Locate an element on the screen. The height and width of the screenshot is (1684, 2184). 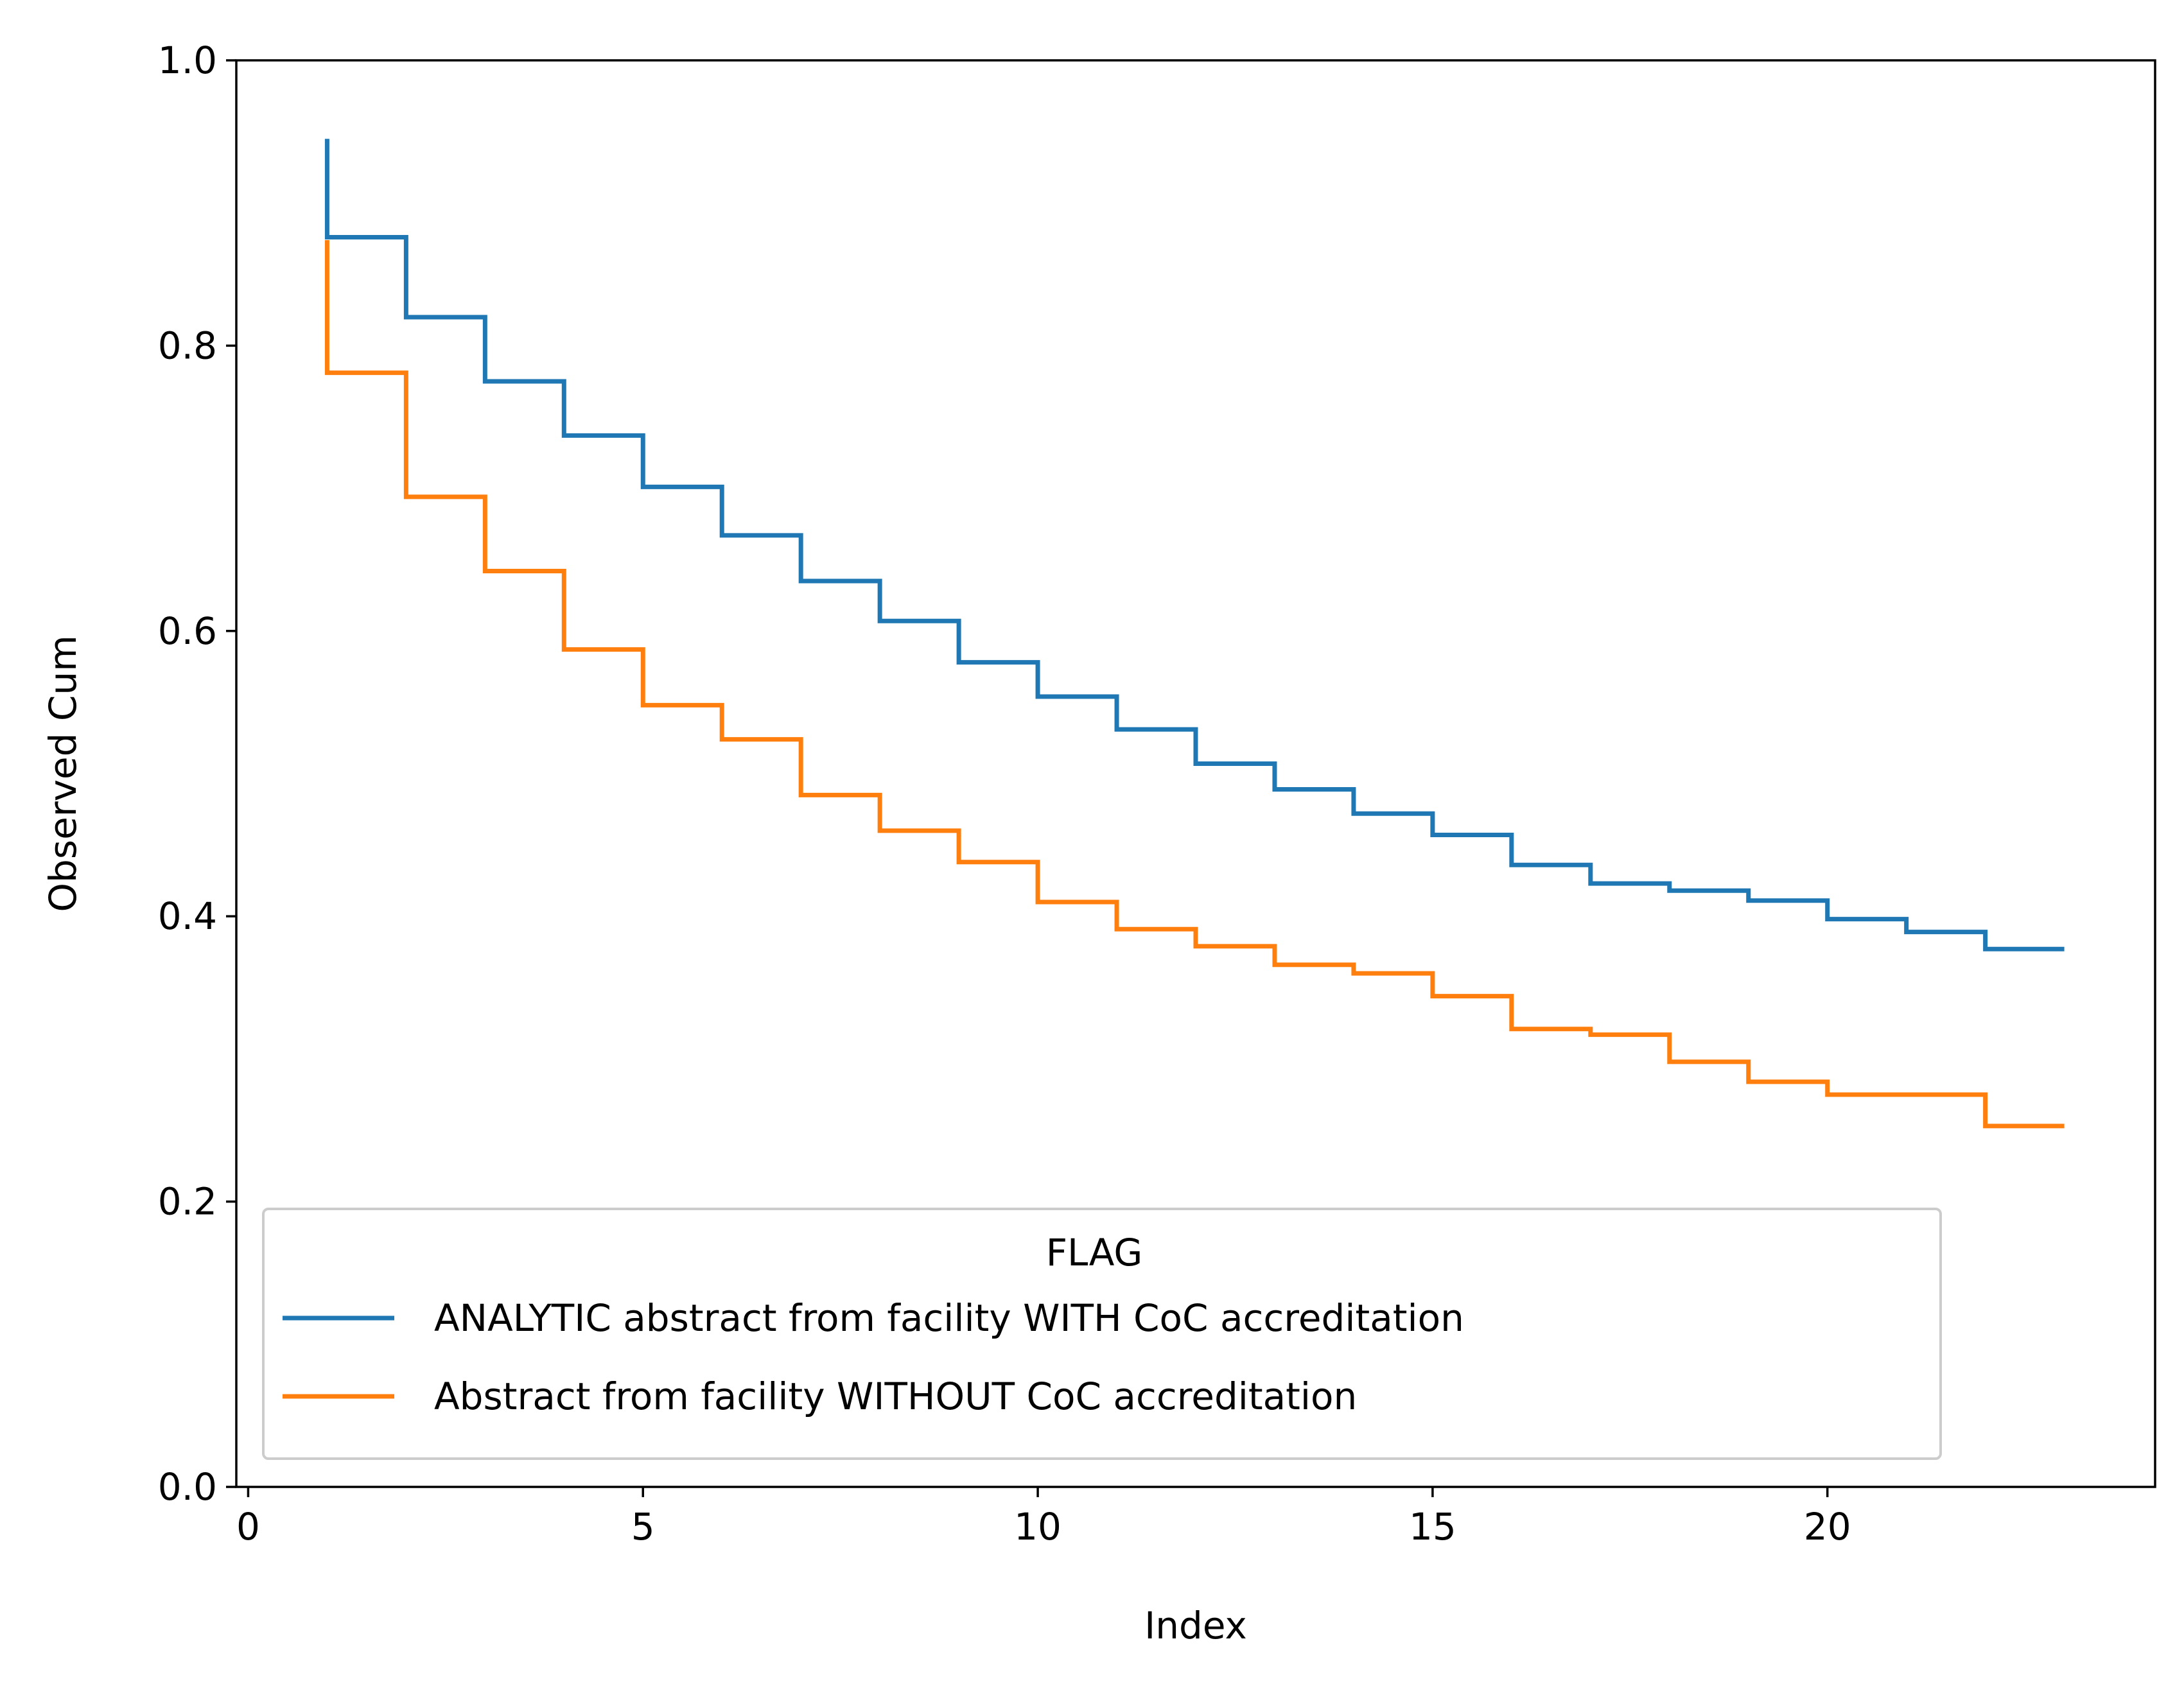
y-tick-label: 0.0 is located at coordinates (187, 1487).